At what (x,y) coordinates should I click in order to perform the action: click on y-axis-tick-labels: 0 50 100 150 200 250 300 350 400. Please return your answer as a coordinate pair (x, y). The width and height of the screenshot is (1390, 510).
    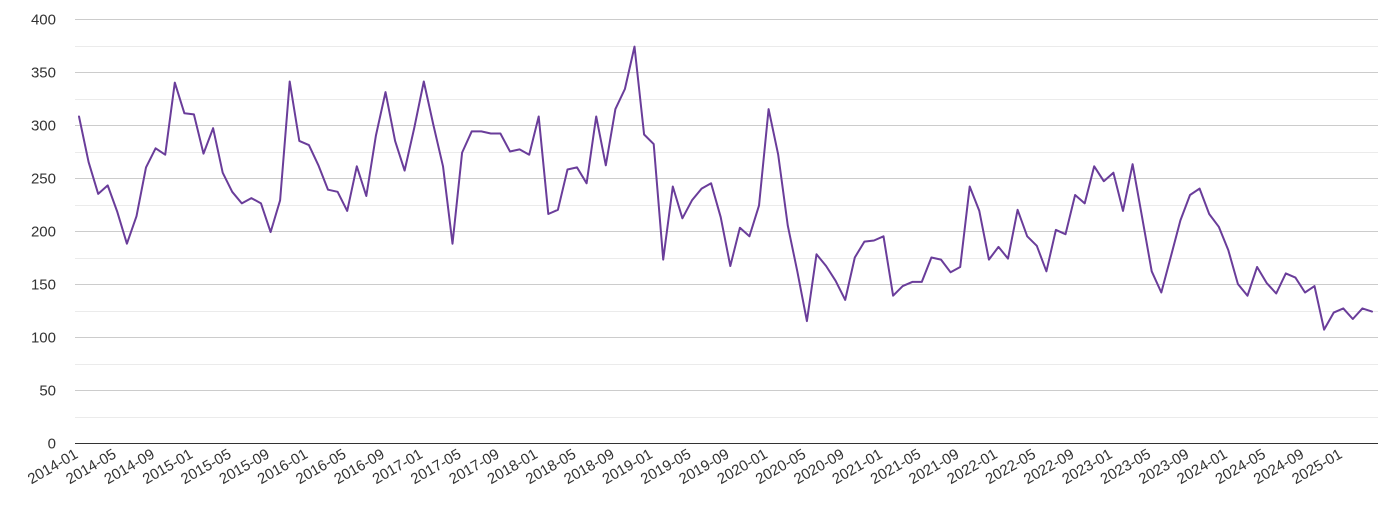
    Looking at the image, I should click on (43, 232).